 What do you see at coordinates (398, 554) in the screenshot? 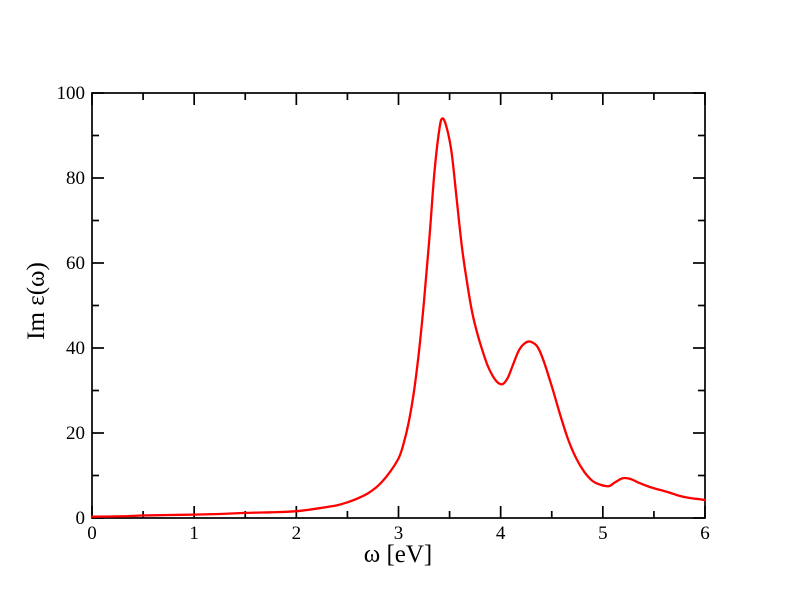
I see `x-axis-title: ω [eV]` at bounding box center [398, 554].